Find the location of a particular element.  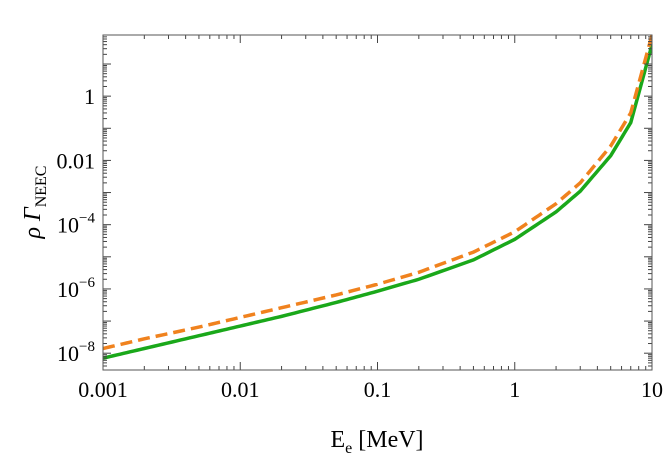

x-tick-label: 0.001 is located at coordinates (103, 389).